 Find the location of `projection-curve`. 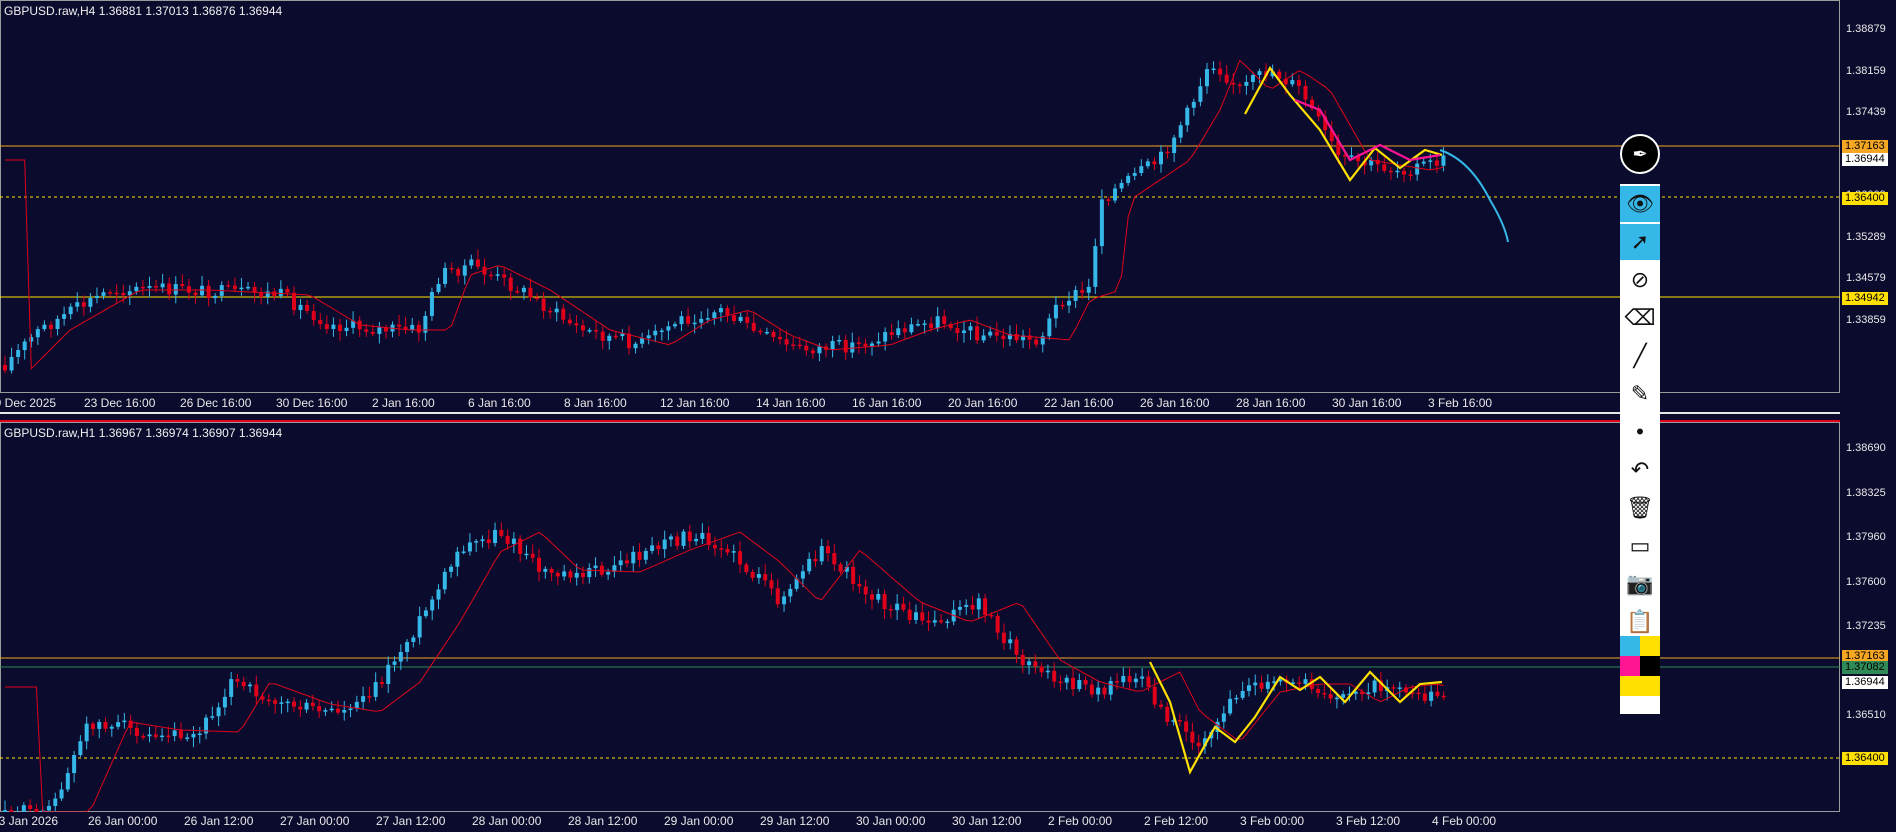

projection-curve is located at coordinates (1474, 196).